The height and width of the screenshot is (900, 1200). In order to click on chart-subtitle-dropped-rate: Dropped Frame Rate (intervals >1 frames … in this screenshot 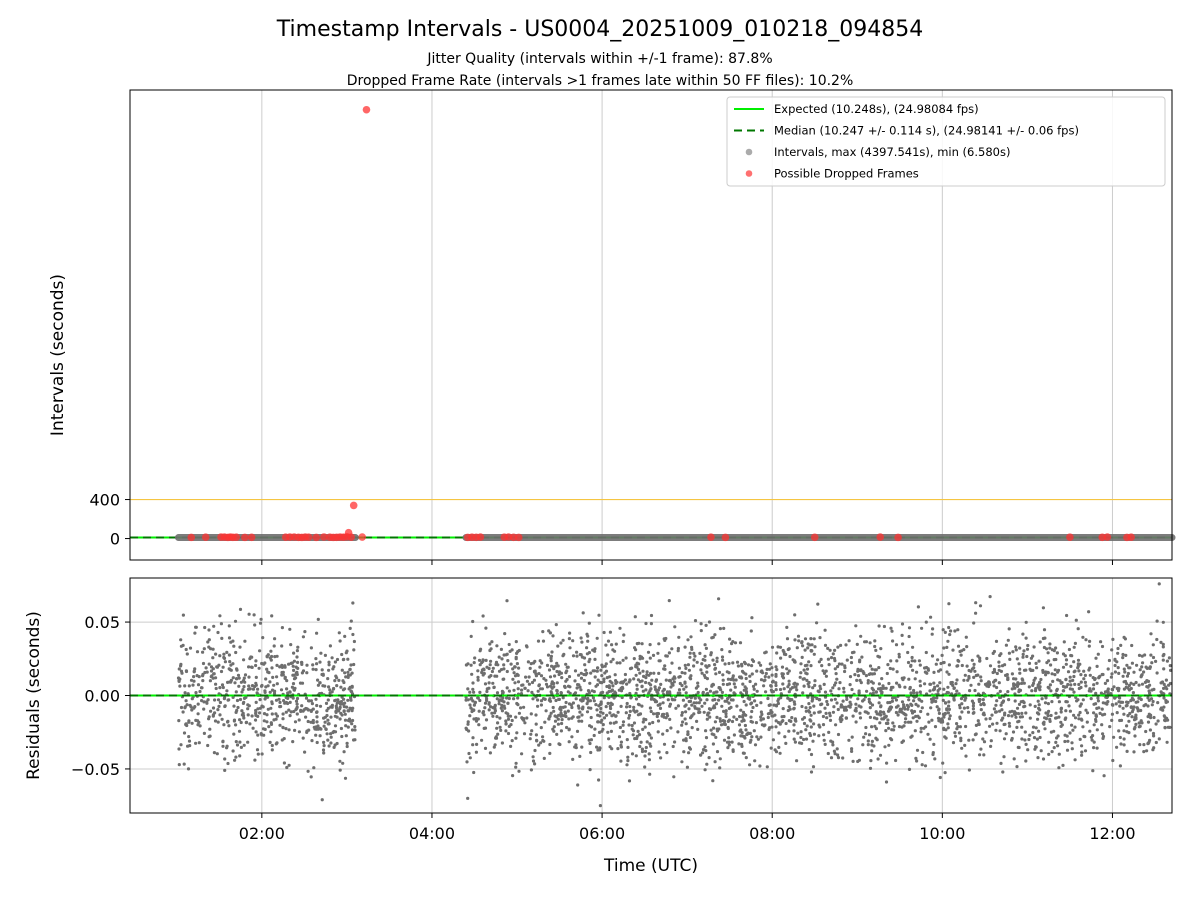, I will do `click(600, 81)`.